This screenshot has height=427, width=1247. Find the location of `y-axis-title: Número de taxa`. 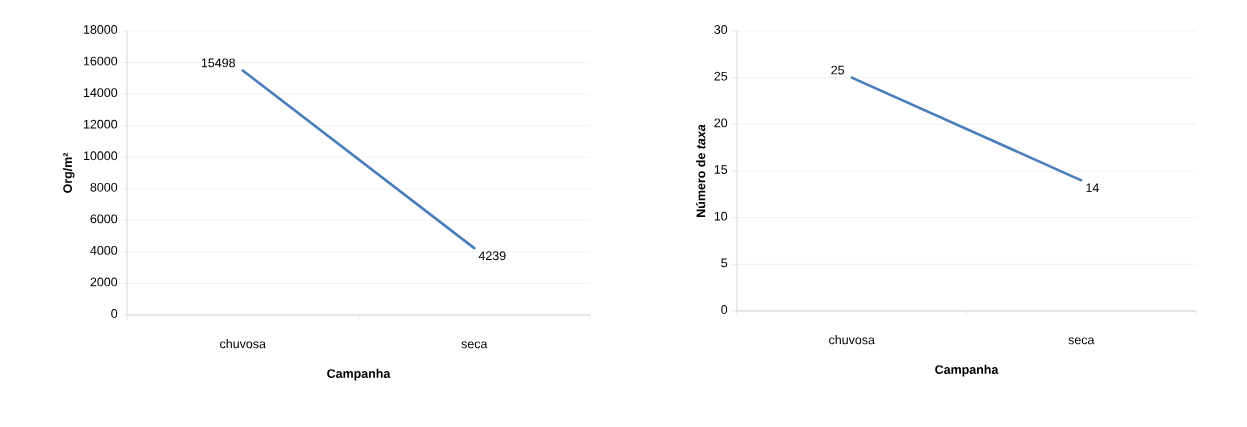

y-axis-title: Número de taxa is located at coordinates (701, 170).